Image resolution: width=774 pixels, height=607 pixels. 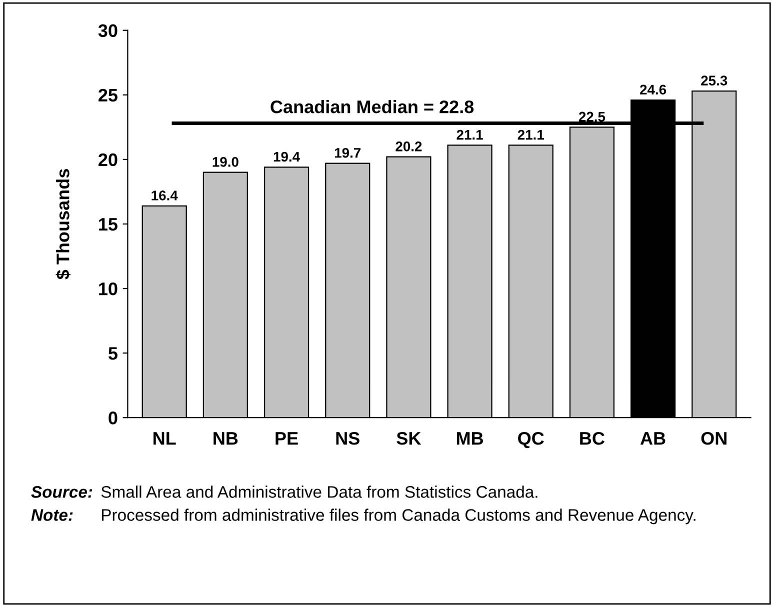 I want to click on x-tick-label: AB, so click(x=653, y=438).